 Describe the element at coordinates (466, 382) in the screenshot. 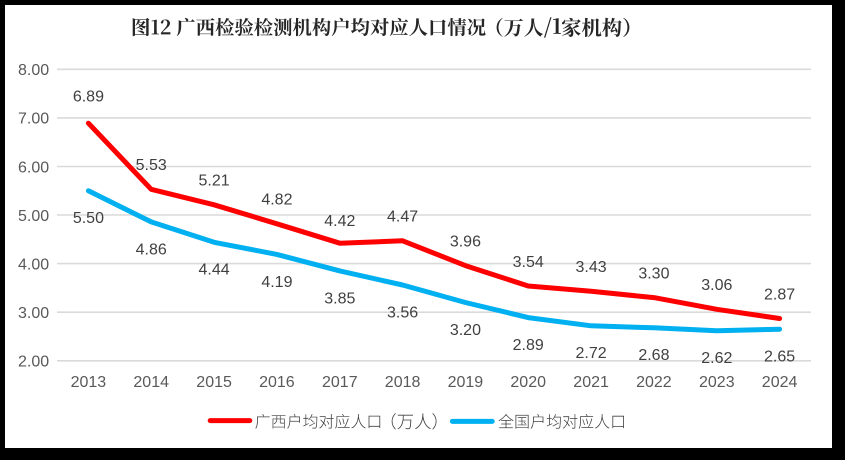

I see `svg-text: 2019` at that location.